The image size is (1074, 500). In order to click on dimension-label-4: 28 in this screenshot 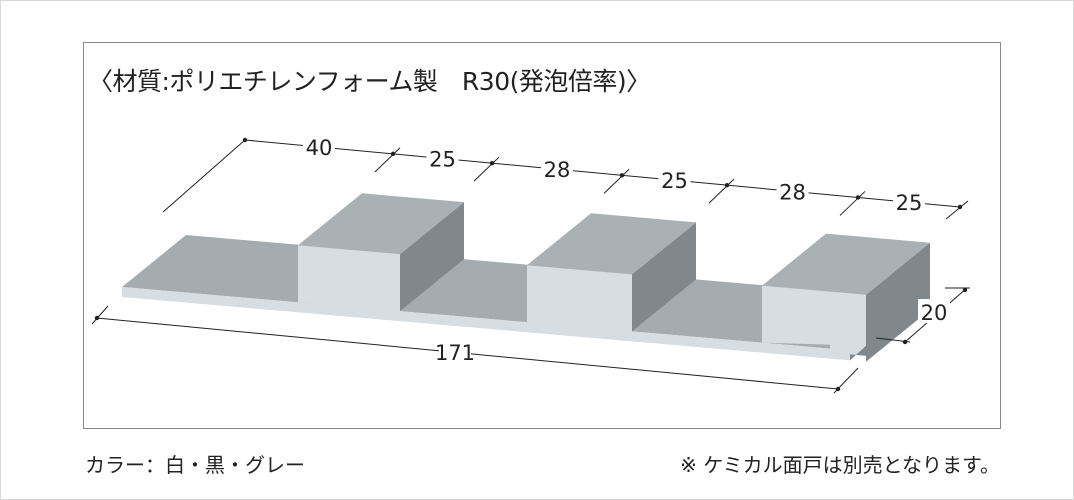, I will do `click(792, 192)`.